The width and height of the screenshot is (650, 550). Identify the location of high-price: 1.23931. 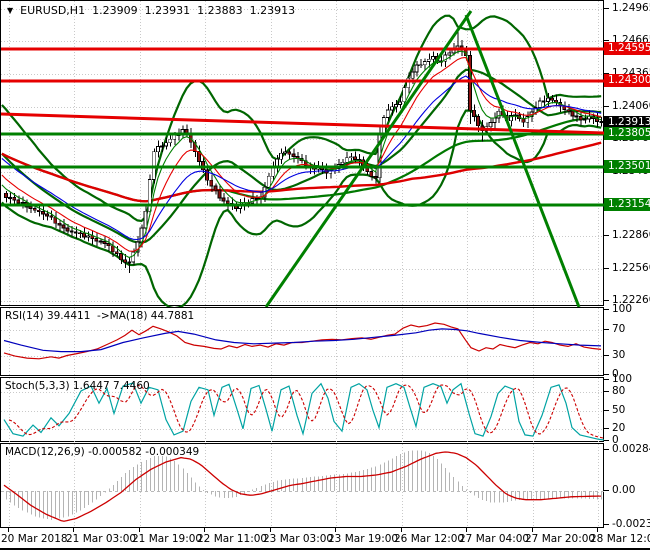
(167, 10).